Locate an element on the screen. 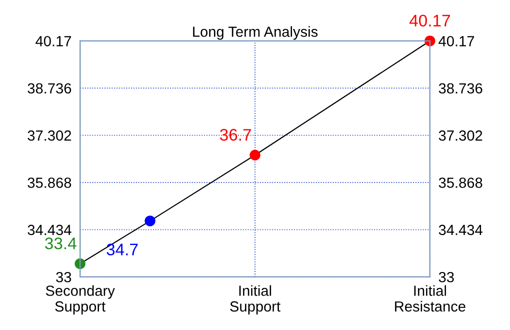  y2-tick-label: 35.868 is located at coordinates (460, 183).